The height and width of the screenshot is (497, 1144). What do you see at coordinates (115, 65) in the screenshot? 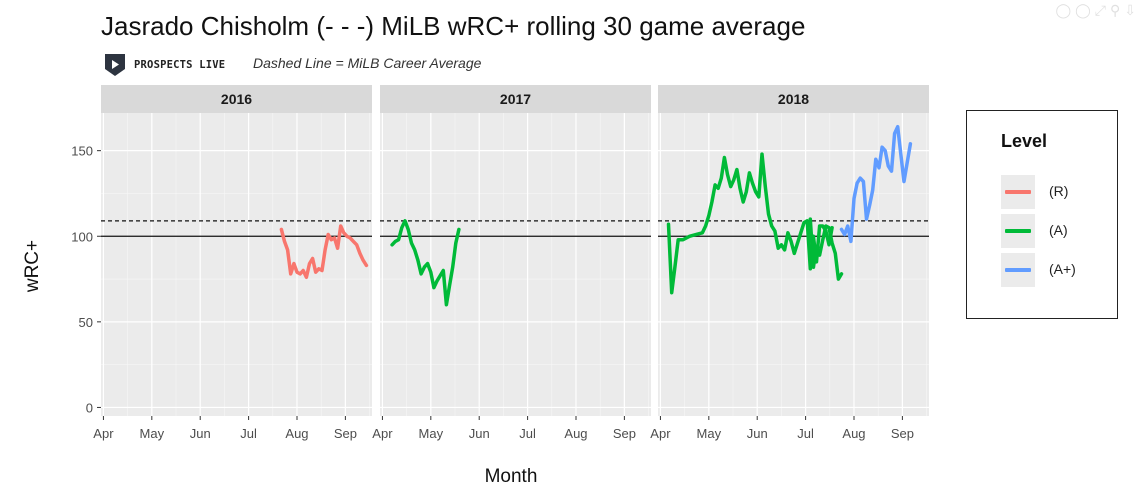
I see `play-shield-icon` at bounding box center [115, 65].